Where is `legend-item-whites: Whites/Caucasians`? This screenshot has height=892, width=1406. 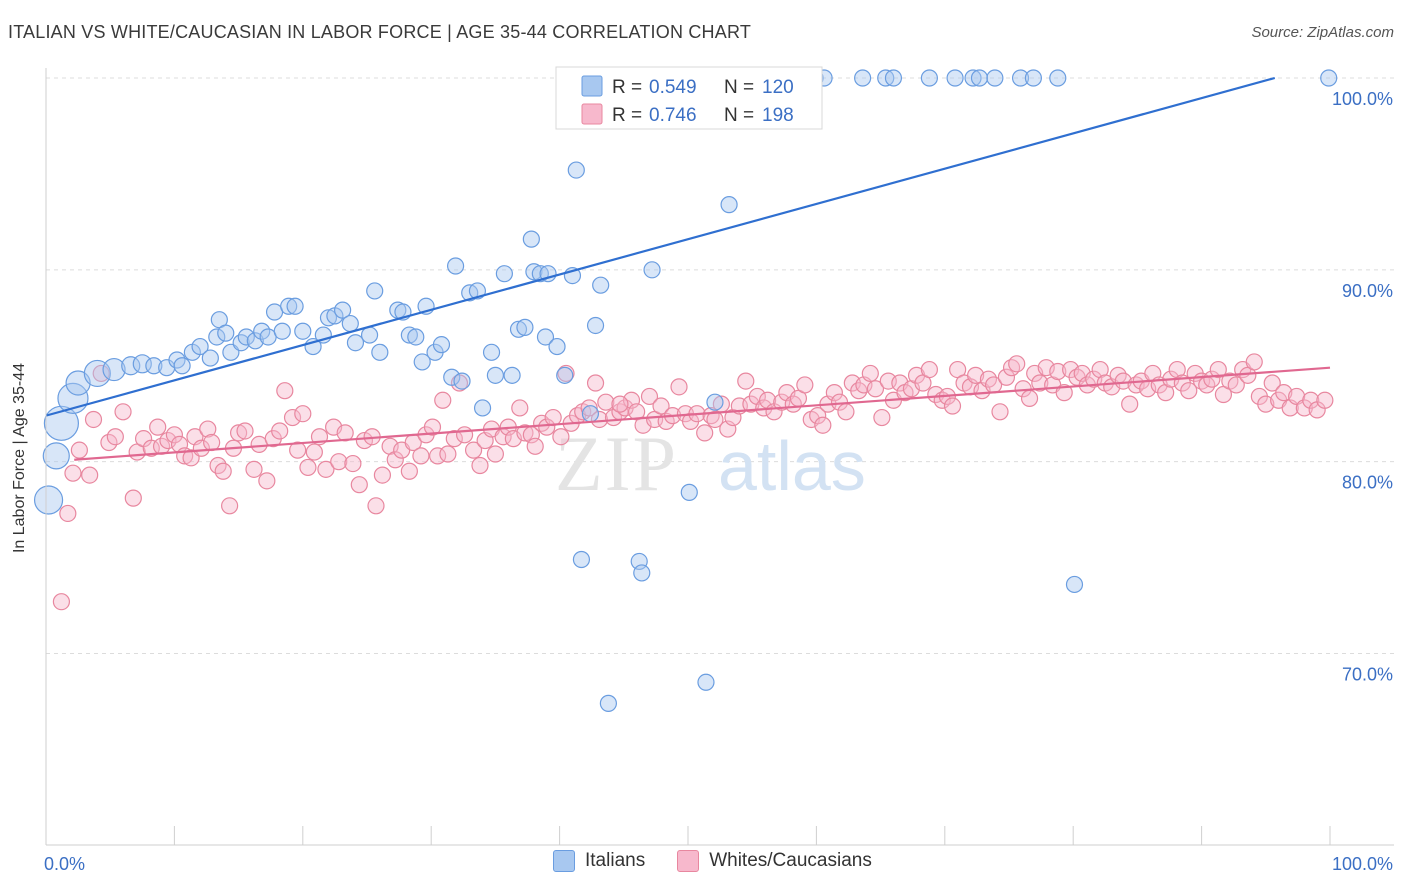 legend-item-whites: Whites/Caucasians is located at coordinates (774, 861).